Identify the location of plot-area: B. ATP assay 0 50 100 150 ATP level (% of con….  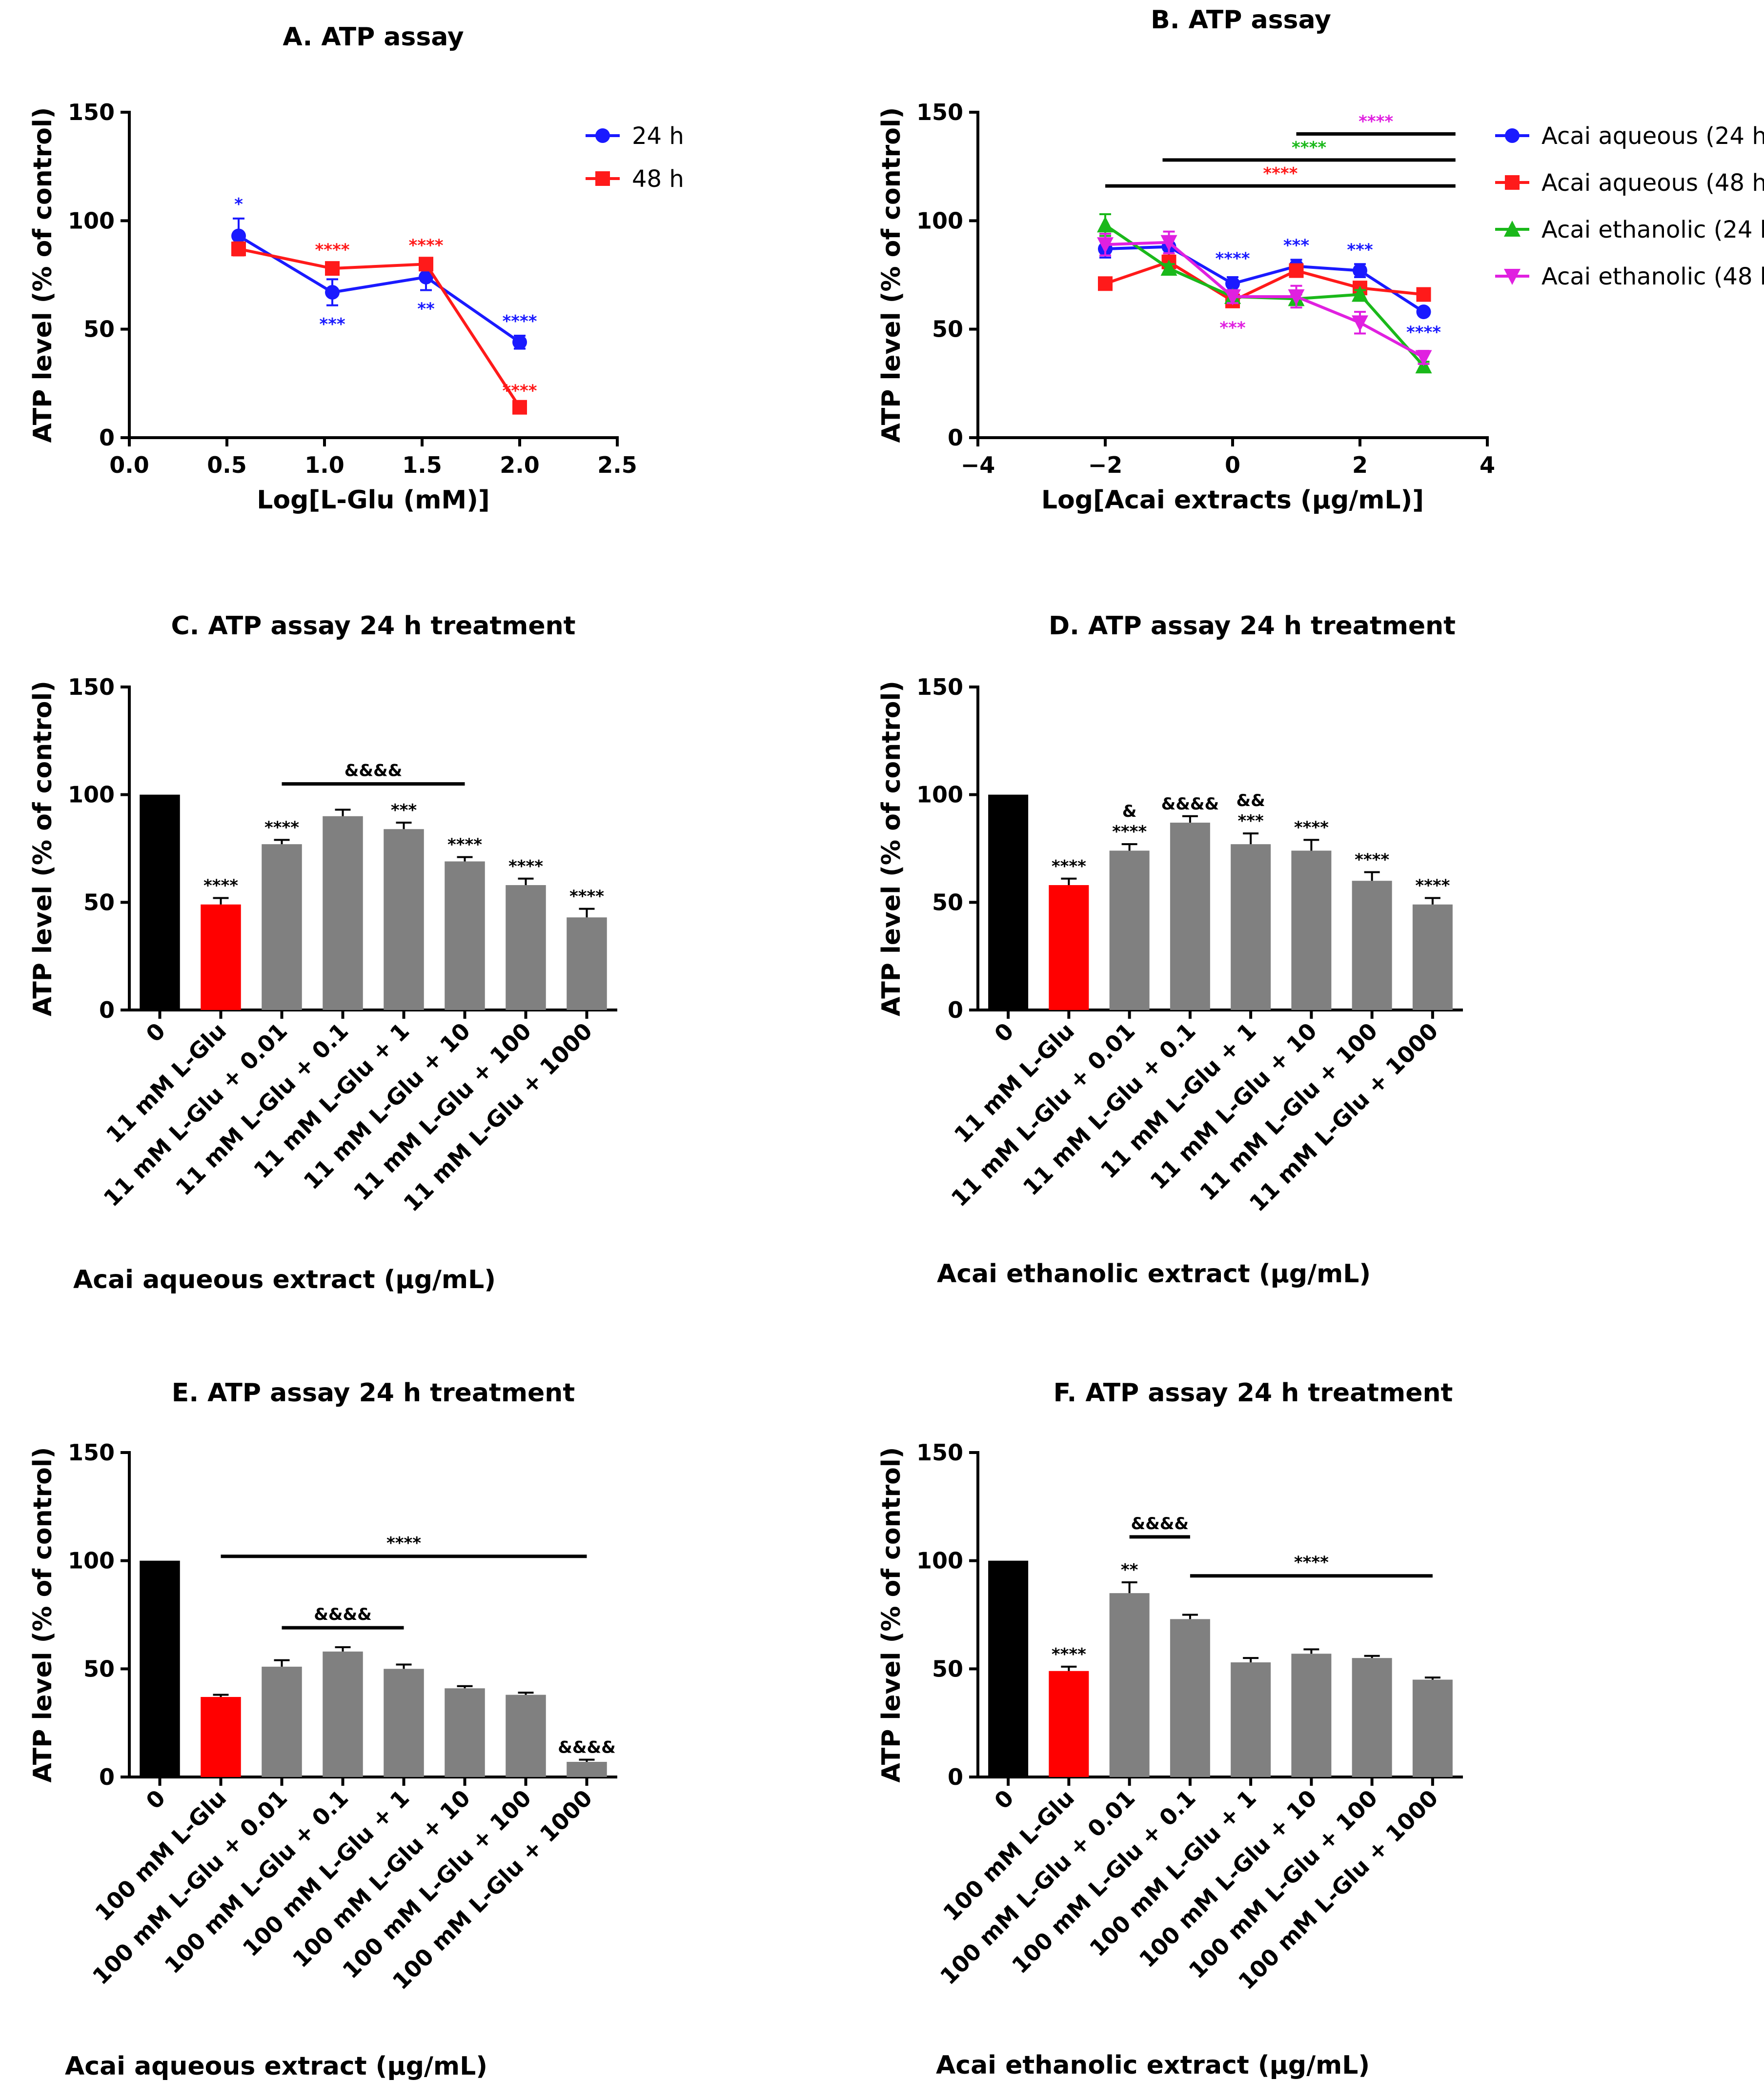
(1320, 260).